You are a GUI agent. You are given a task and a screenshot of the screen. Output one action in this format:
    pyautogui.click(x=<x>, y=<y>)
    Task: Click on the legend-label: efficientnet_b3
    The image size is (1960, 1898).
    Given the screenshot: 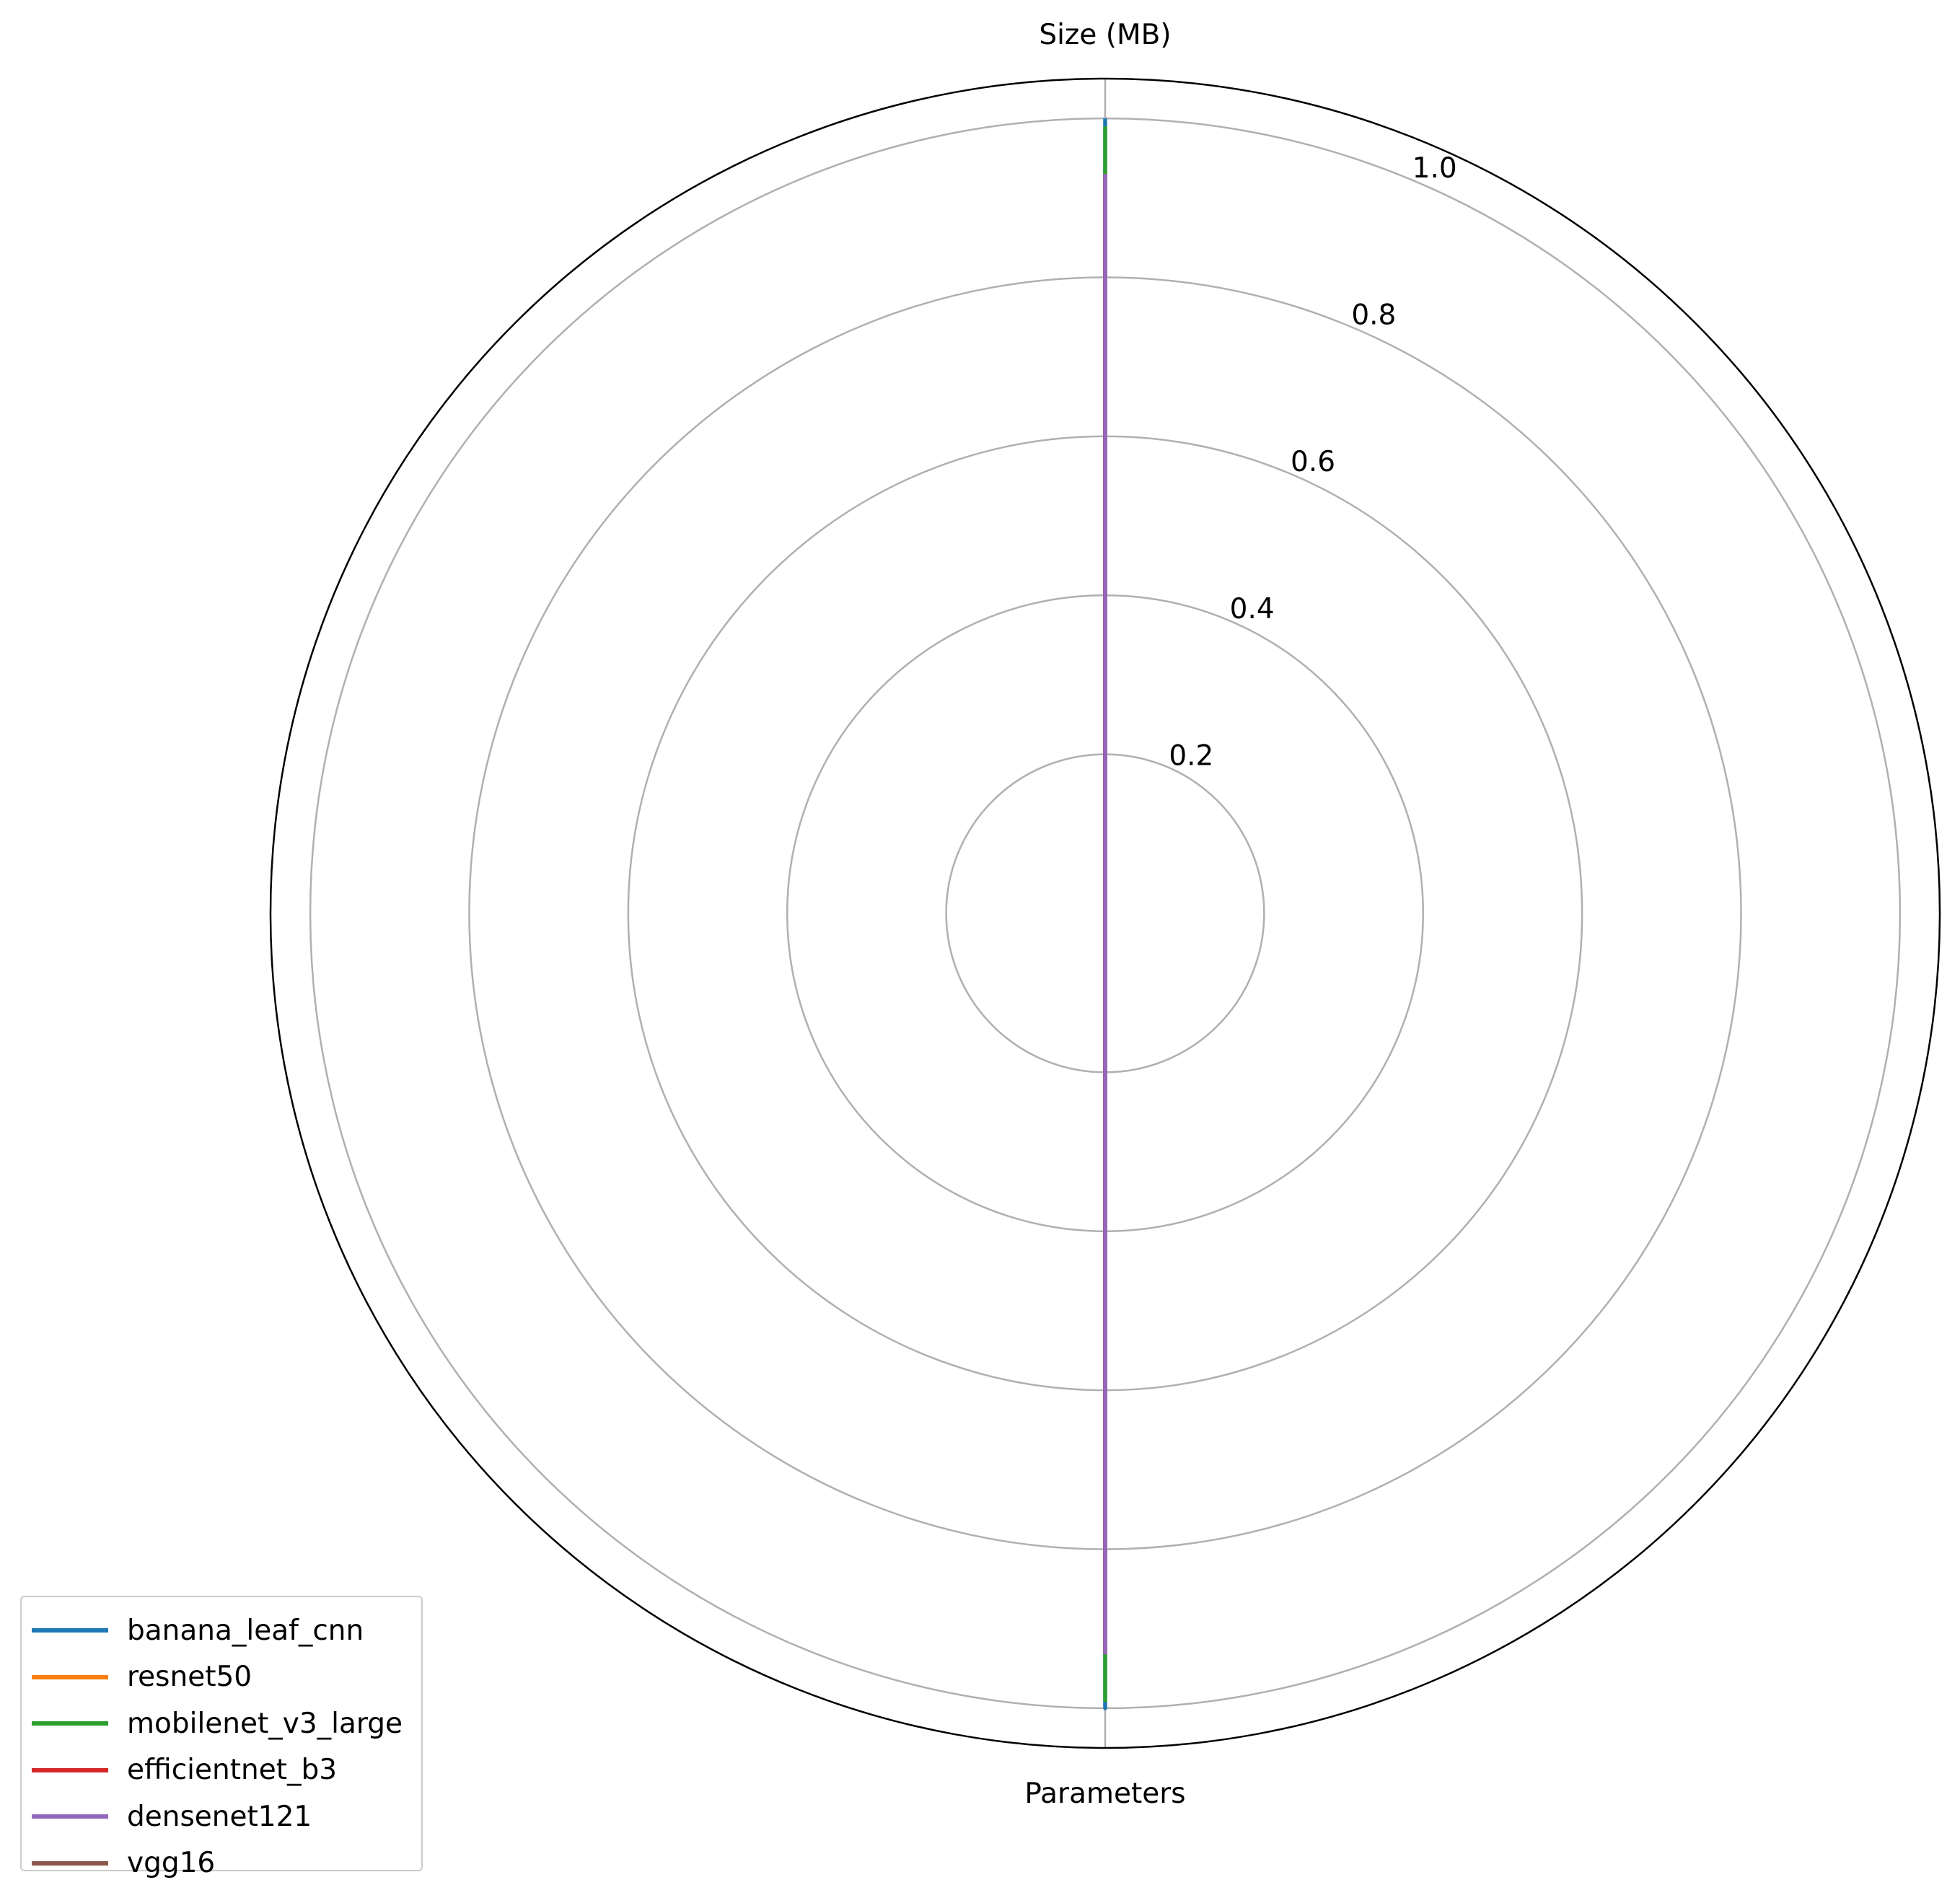 What is the action you would take?
    pyautogui.click(x=232, y=1771)
    